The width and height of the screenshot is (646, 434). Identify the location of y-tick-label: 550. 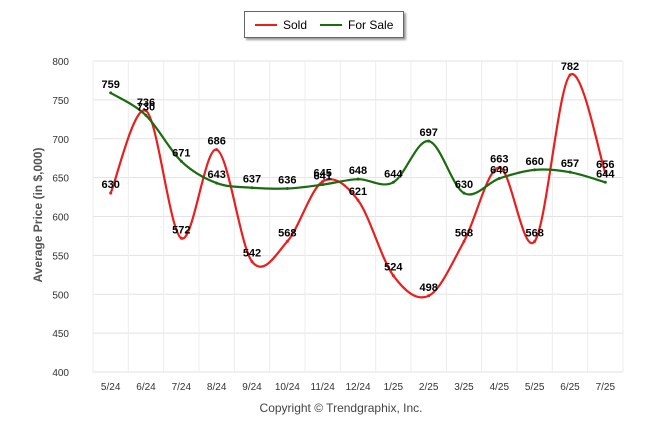
(60, 256).